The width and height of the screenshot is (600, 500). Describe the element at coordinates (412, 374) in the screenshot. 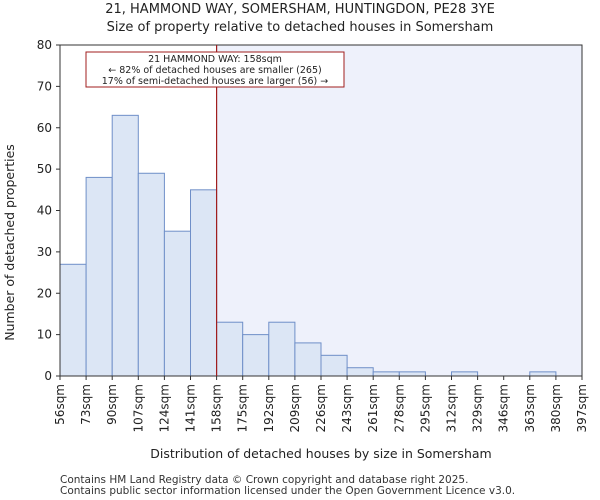

I see `bar-278sqm` at that location.